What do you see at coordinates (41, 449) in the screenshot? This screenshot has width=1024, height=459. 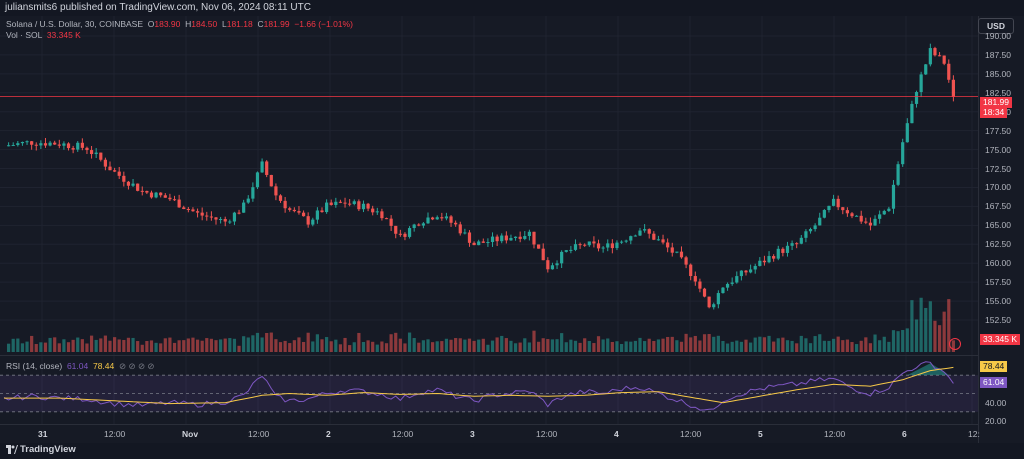 I see `brand: TradingView` at bounding box center [41, 449].